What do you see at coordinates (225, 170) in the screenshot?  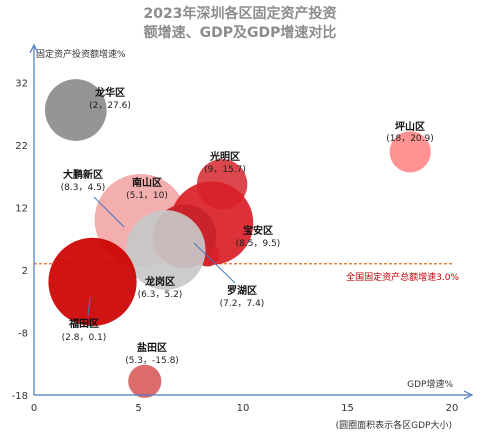 I see `point-value-光明区: (9，15.7)` at bounding box center [225, 170].